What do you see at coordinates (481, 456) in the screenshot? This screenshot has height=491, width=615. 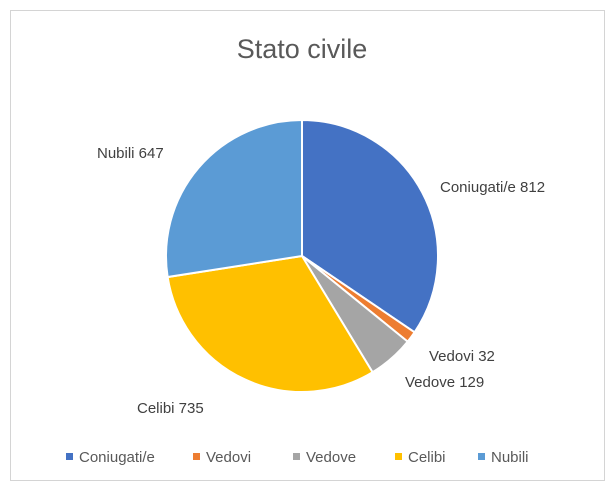 I see `legend-swatch-nubili` at bounding box center [481, 456].